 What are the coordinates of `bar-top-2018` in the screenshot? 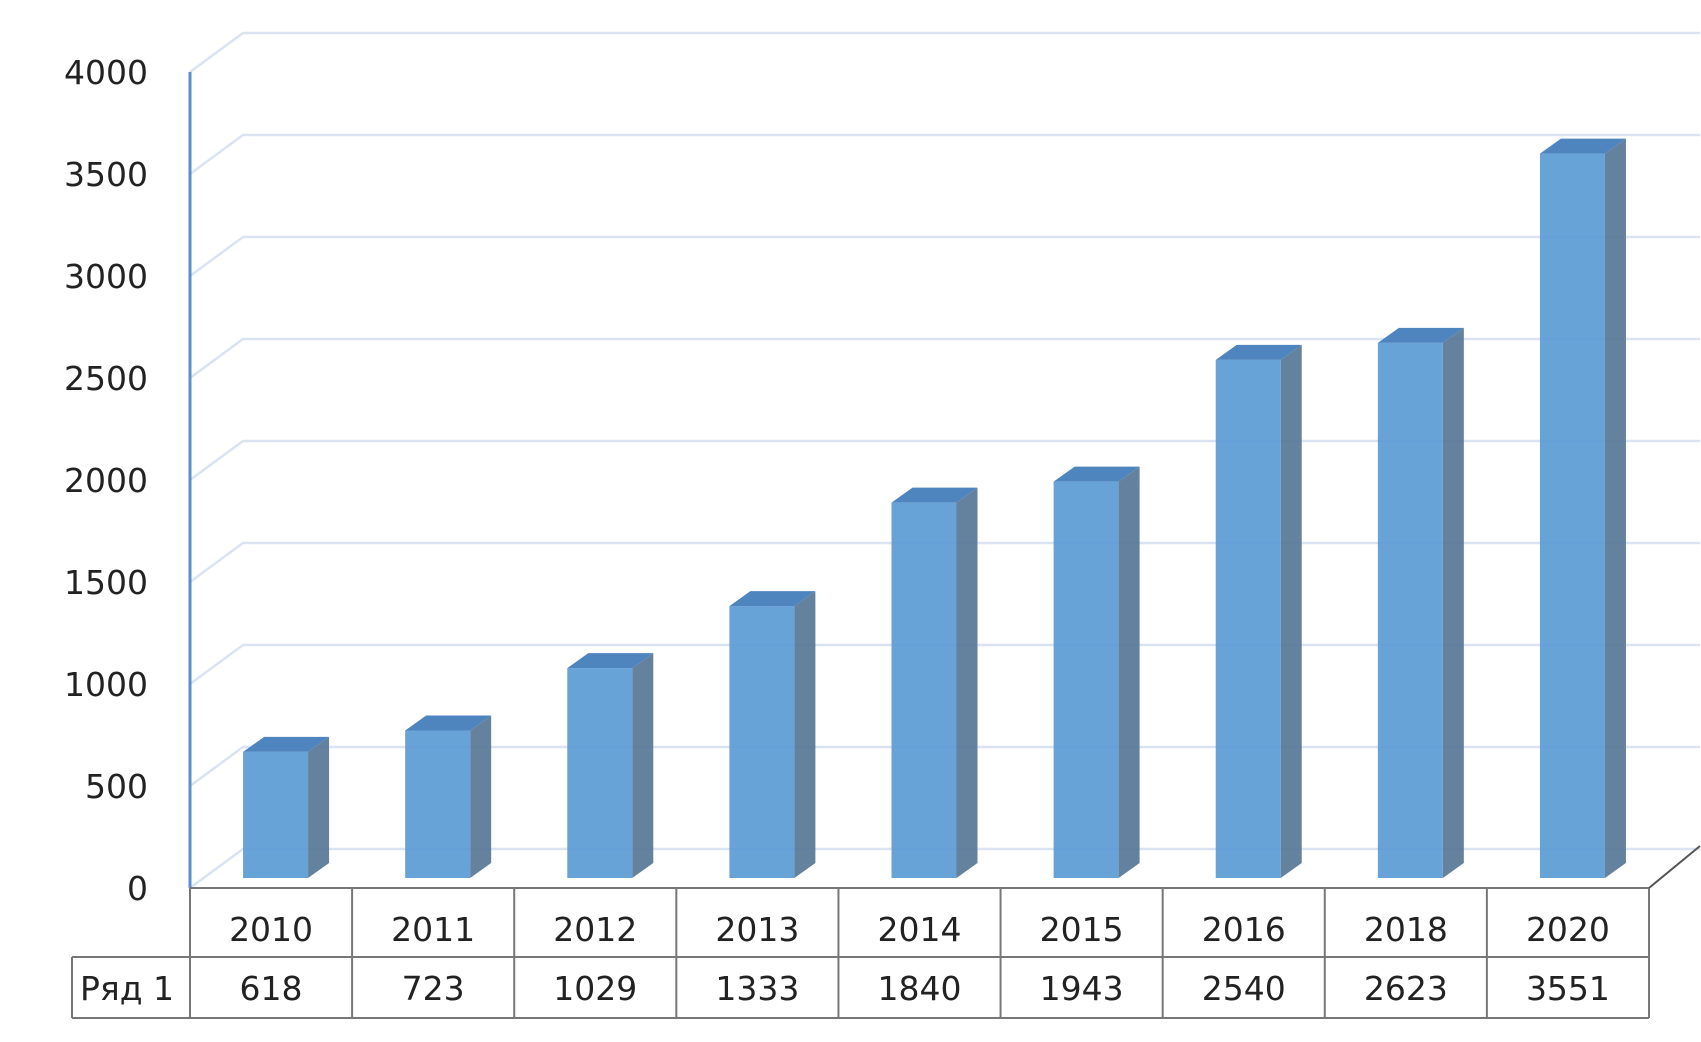 It's located at (1420, 335).